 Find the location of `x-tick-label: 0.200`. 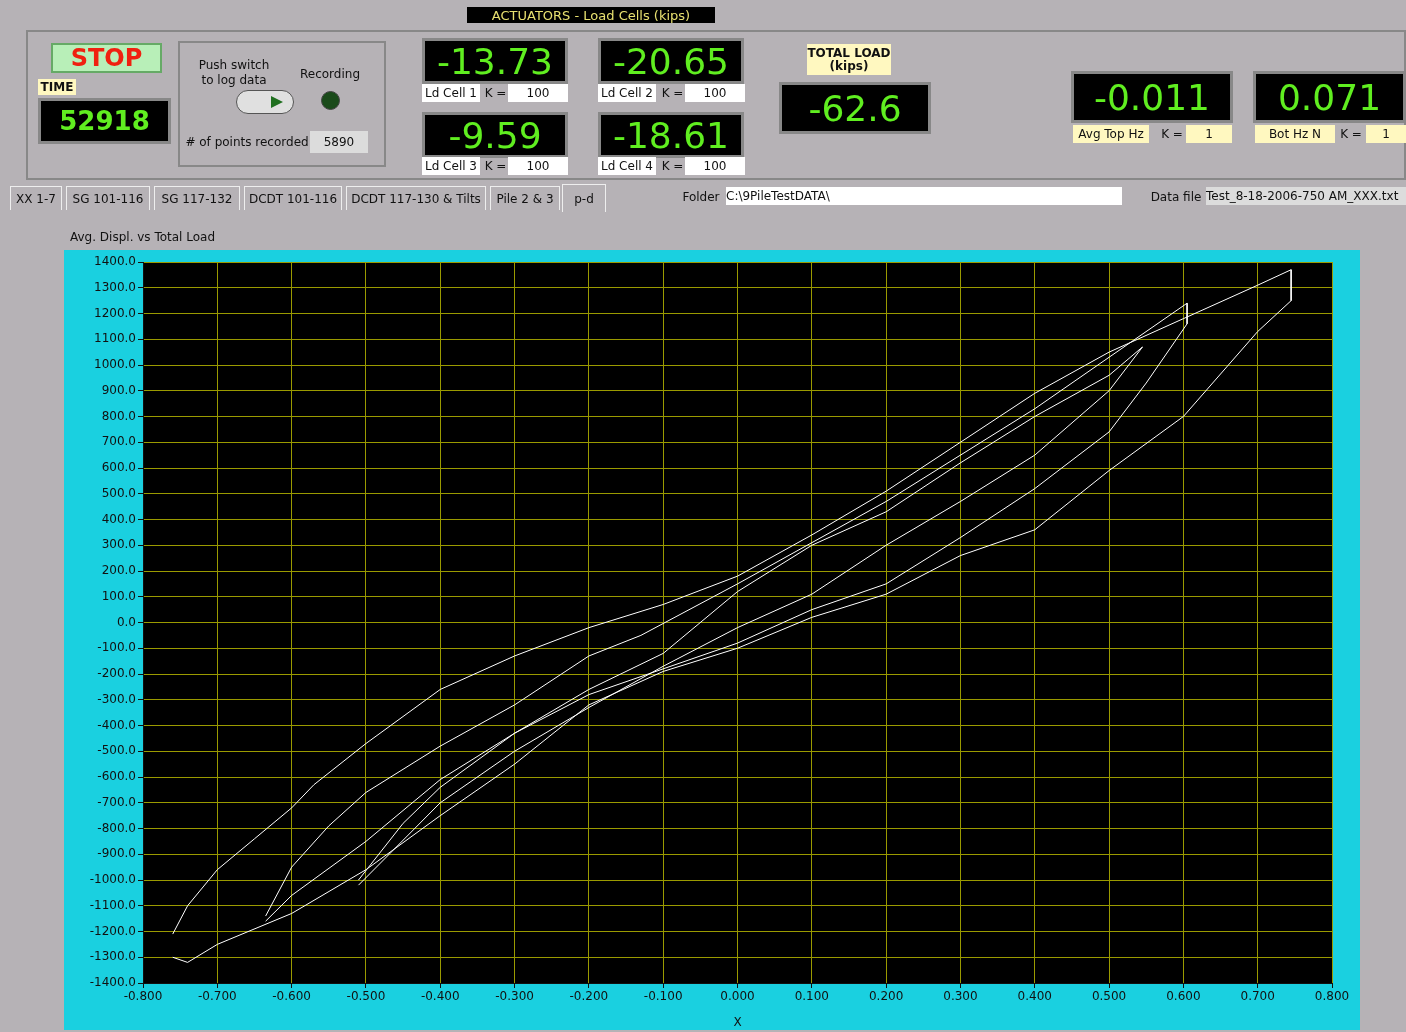

x-tick-label: 0.200 is located at coordinates (886, 996).